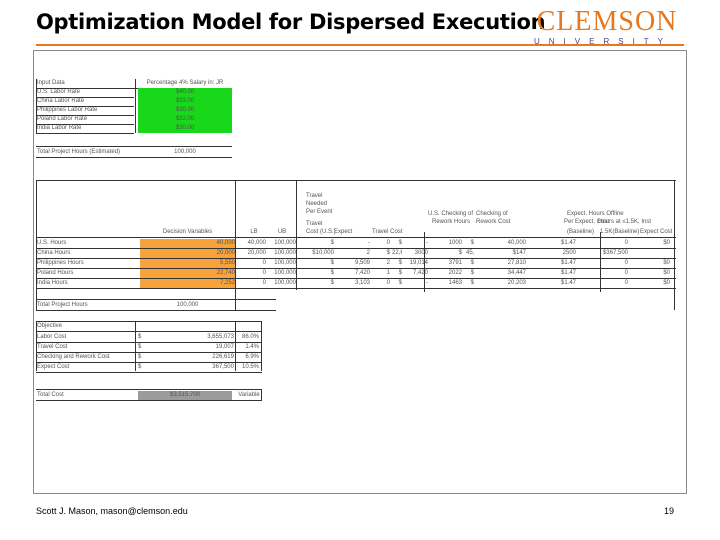 The image size is (720, 540). I want to click on header-baseline: (Baseline), so click(581, 232).